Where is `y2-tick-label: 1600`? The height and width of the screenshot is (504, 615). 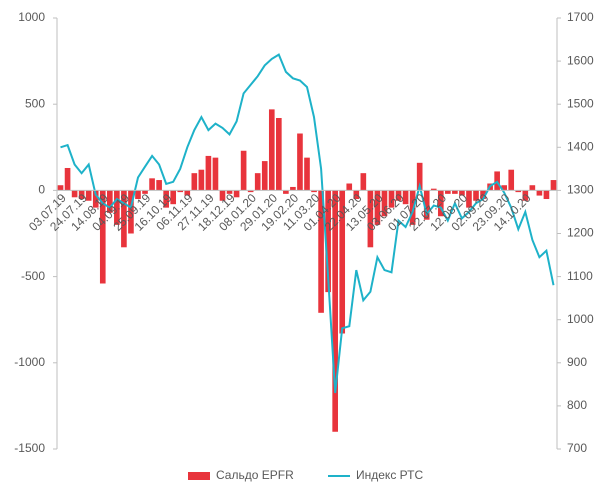
y2-tick-label: 1600 is located at coordinates (580, 60).